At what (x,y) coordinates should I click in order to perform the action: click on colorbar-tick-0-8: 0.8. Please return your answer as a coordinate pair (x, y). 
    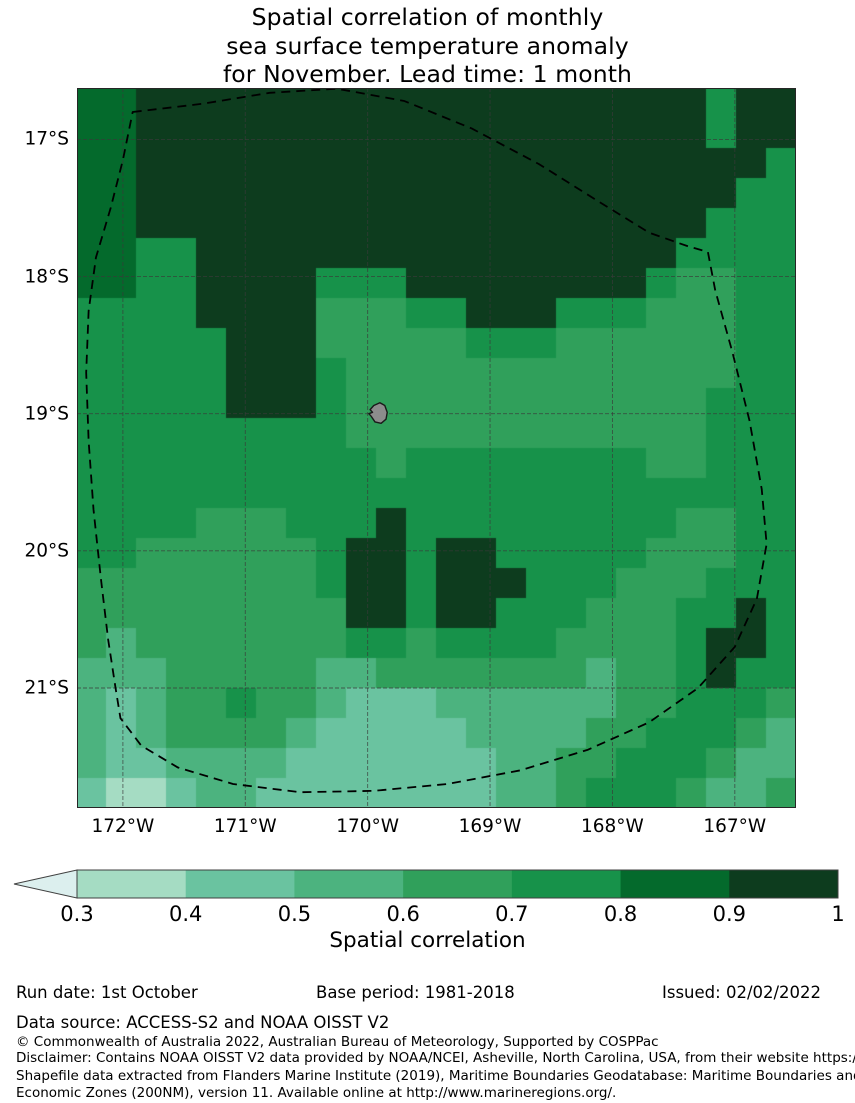
    Looking at the image, I should click on (620, 914).